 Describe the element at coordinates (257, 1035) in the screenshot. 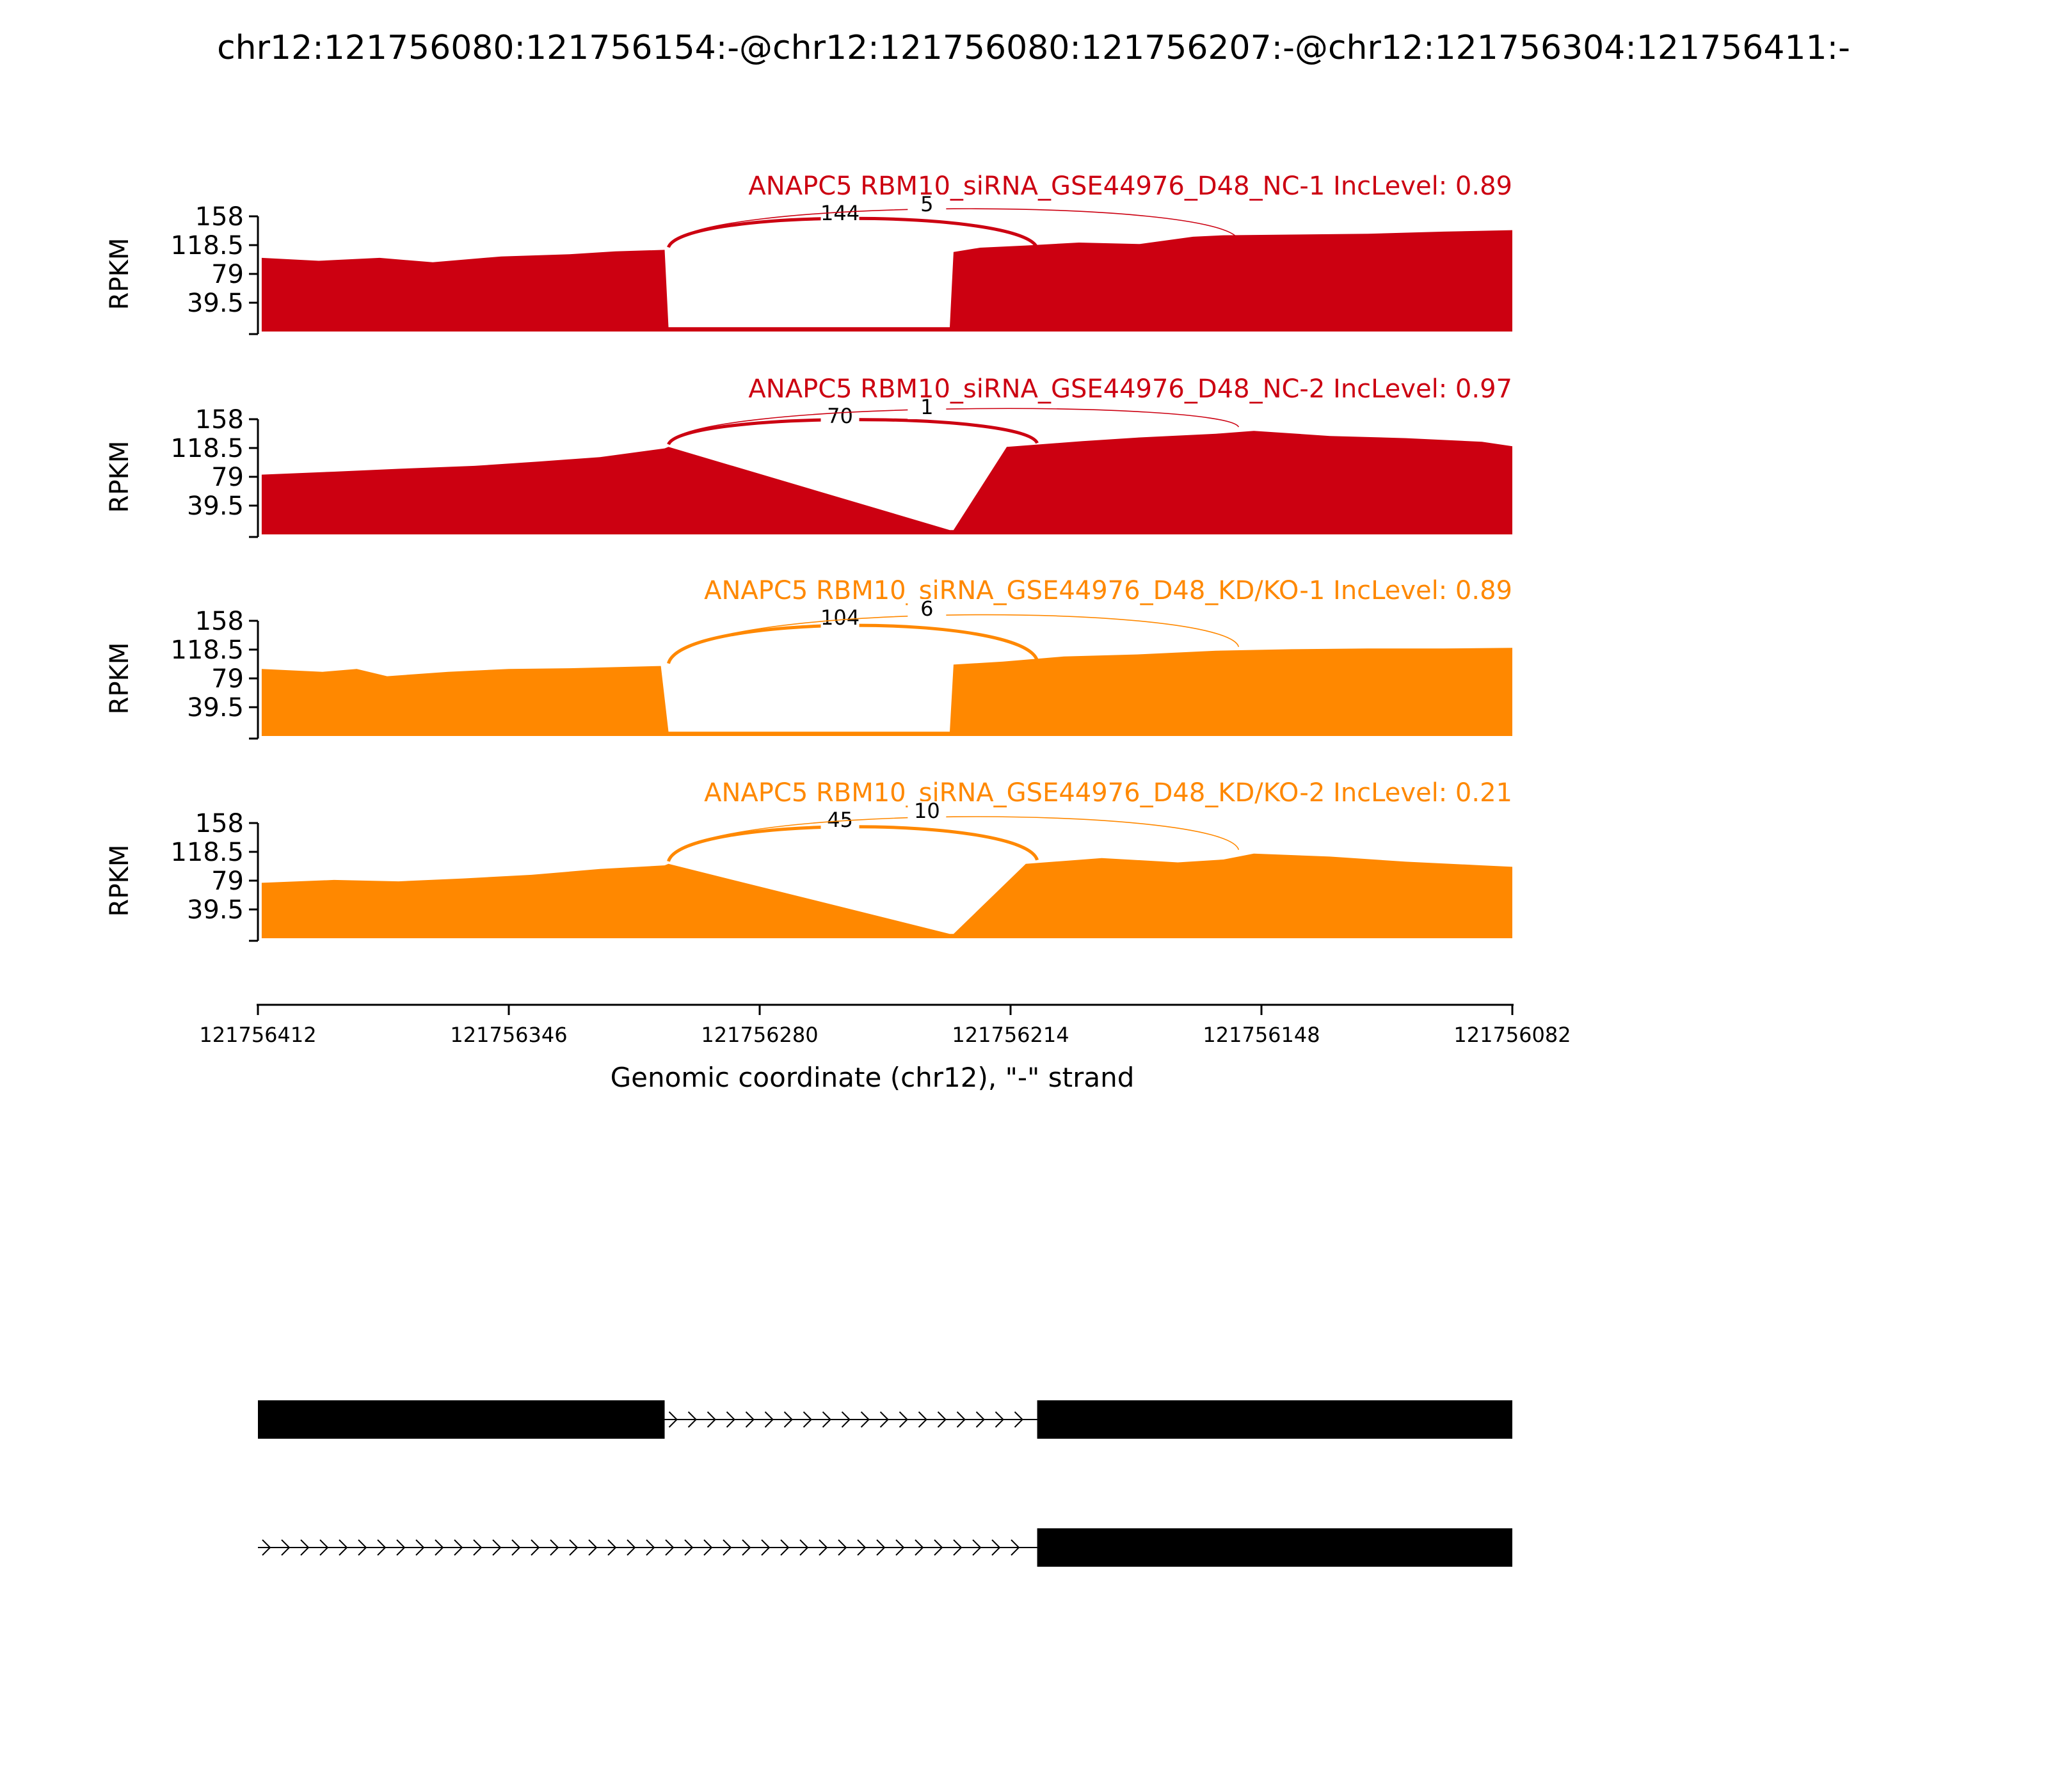

I see `x-tick-label: 121756412` at that location.